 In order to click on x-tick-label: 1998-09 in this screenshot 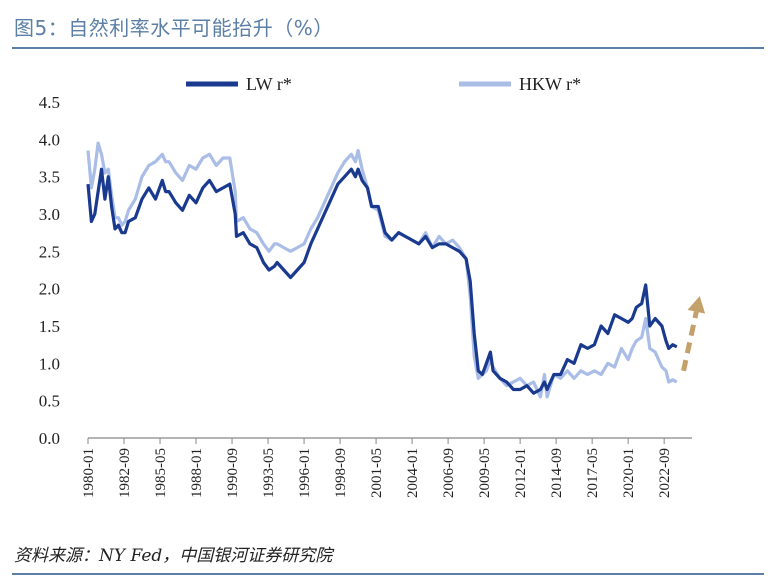, I will do `click(341, 473)`.